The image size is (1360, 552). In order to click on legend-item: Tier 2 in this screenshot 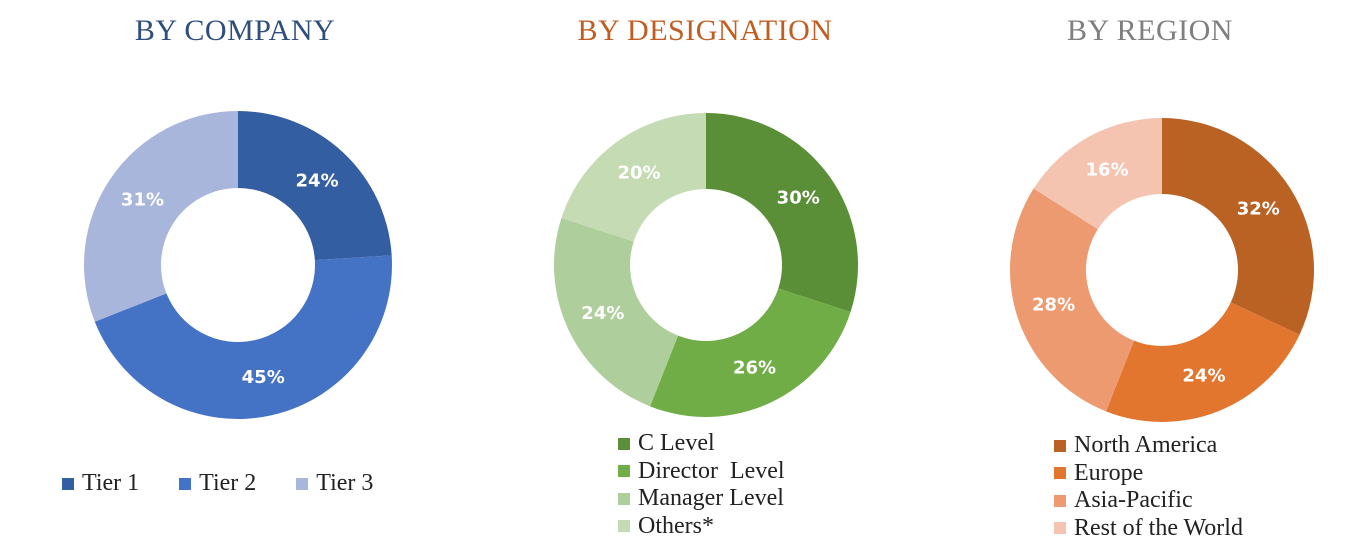, I will do `click(217, 484)`.